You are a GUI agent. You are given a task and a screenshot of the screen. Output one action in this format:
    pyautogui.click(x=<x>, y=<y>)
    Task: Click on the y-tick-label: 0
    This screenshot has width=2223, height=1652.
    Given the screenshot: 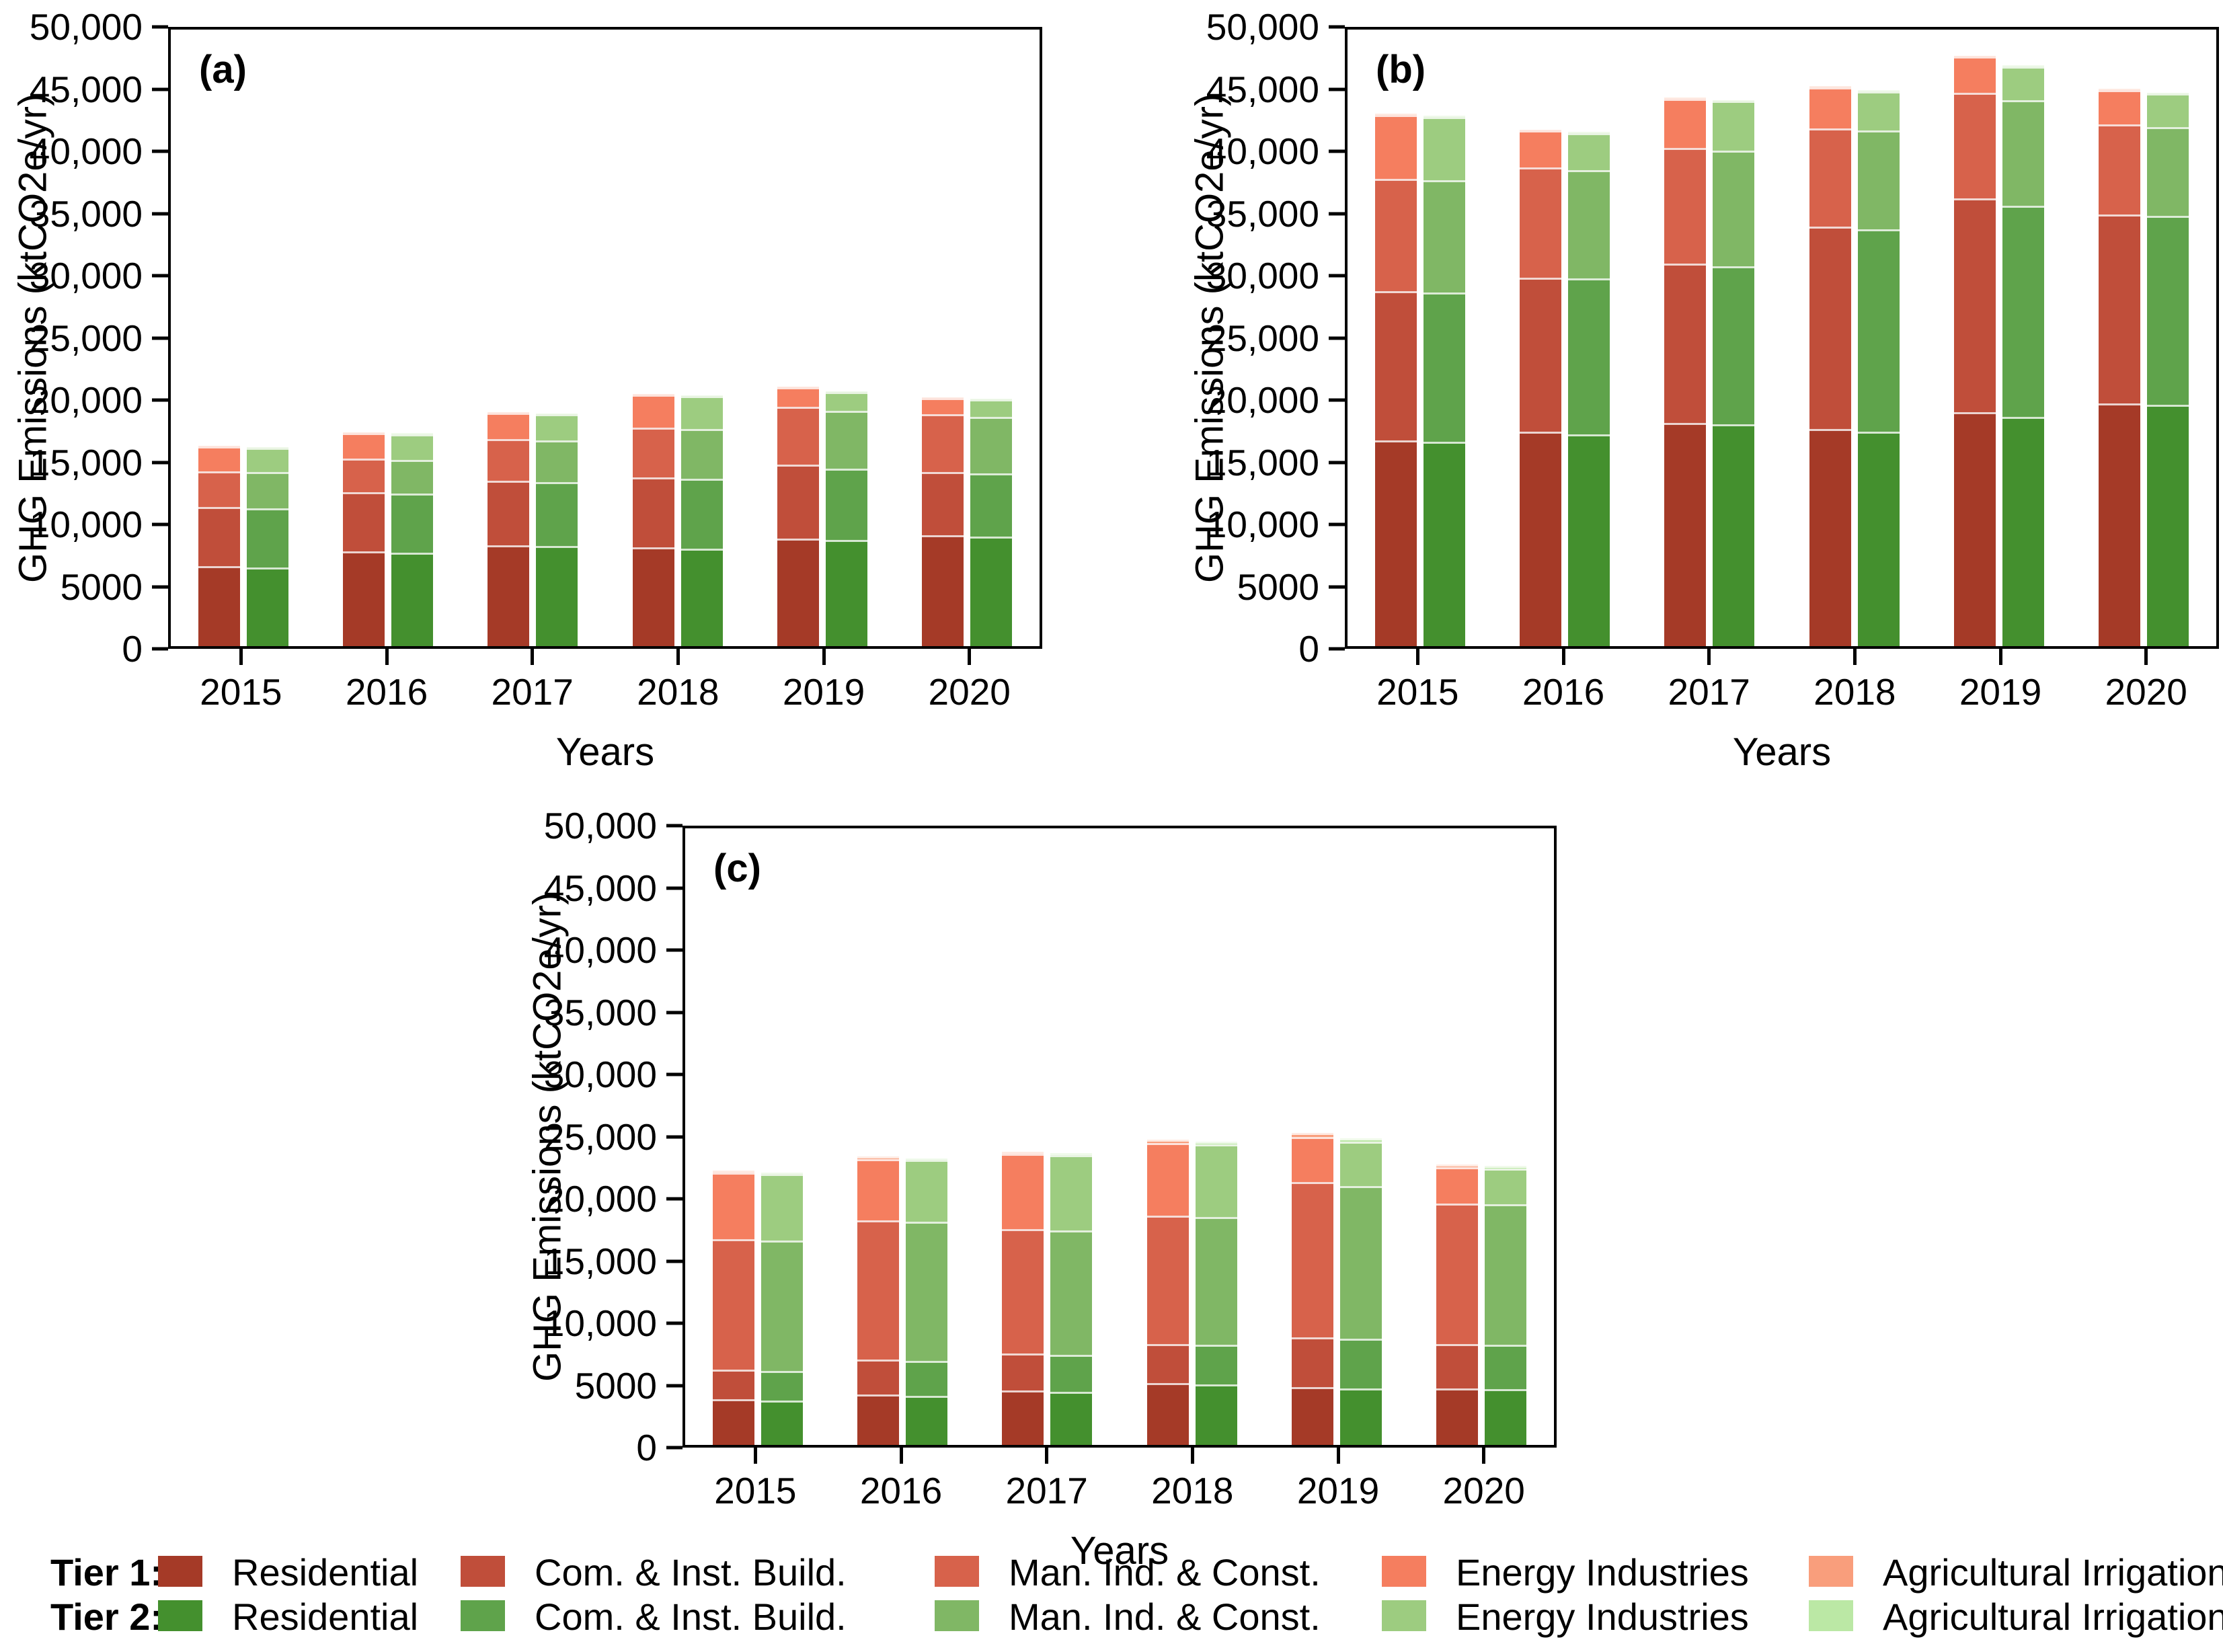 What is the action you would take?
    pyautogui.click(x=132, y=649)
    